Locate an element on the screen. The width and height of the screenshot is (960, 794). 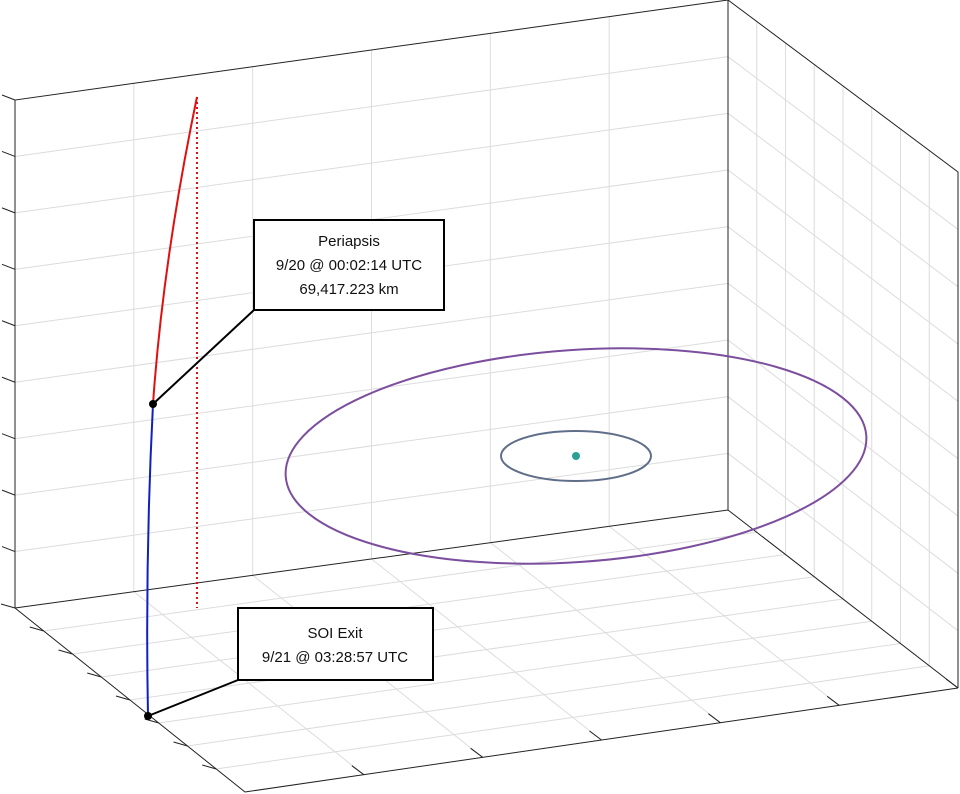
outgoing-leg is located at coordinates (150, 560).